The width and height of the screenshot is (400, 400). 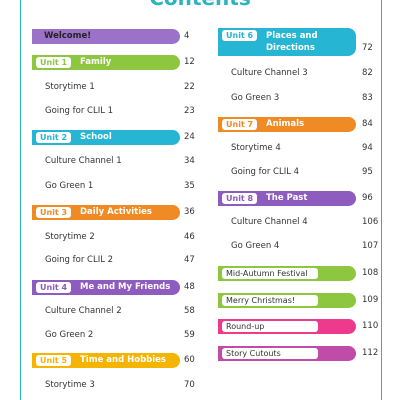 I want to click on section-bar: Unit 5 Time and Hobbies, so click(x=106, y=360).